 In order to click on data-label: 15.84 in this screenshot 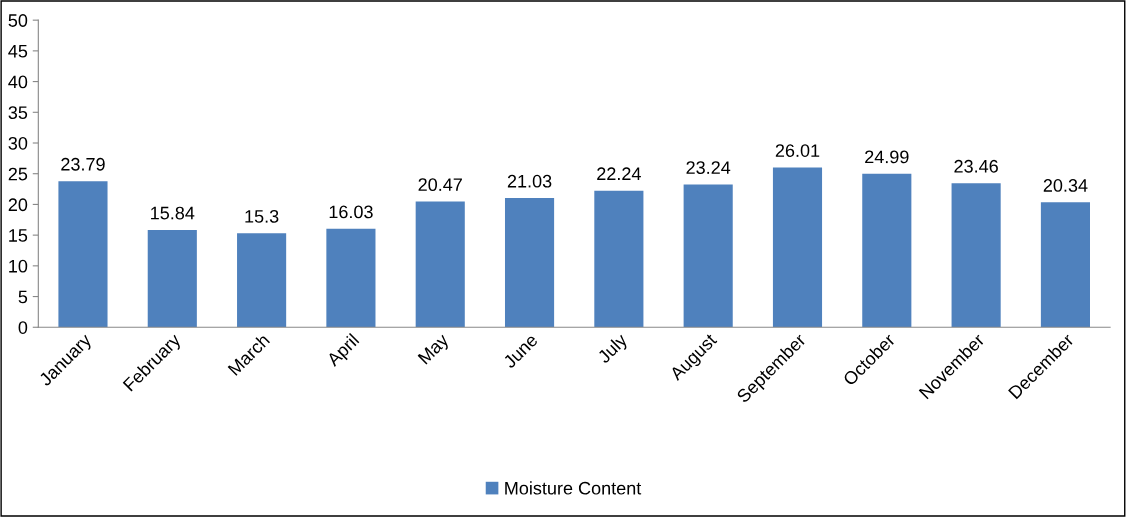, I will do `click(173, 213)`.